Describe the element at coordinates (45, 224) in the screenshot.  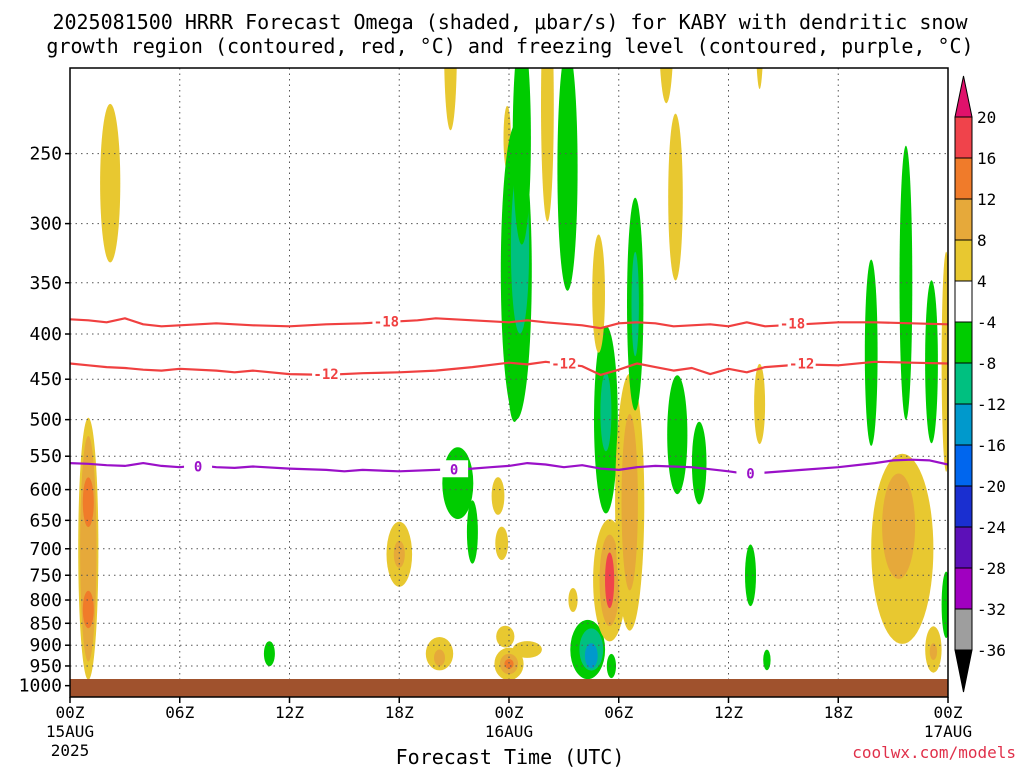
I see `y-tick-label: 300` at that location.